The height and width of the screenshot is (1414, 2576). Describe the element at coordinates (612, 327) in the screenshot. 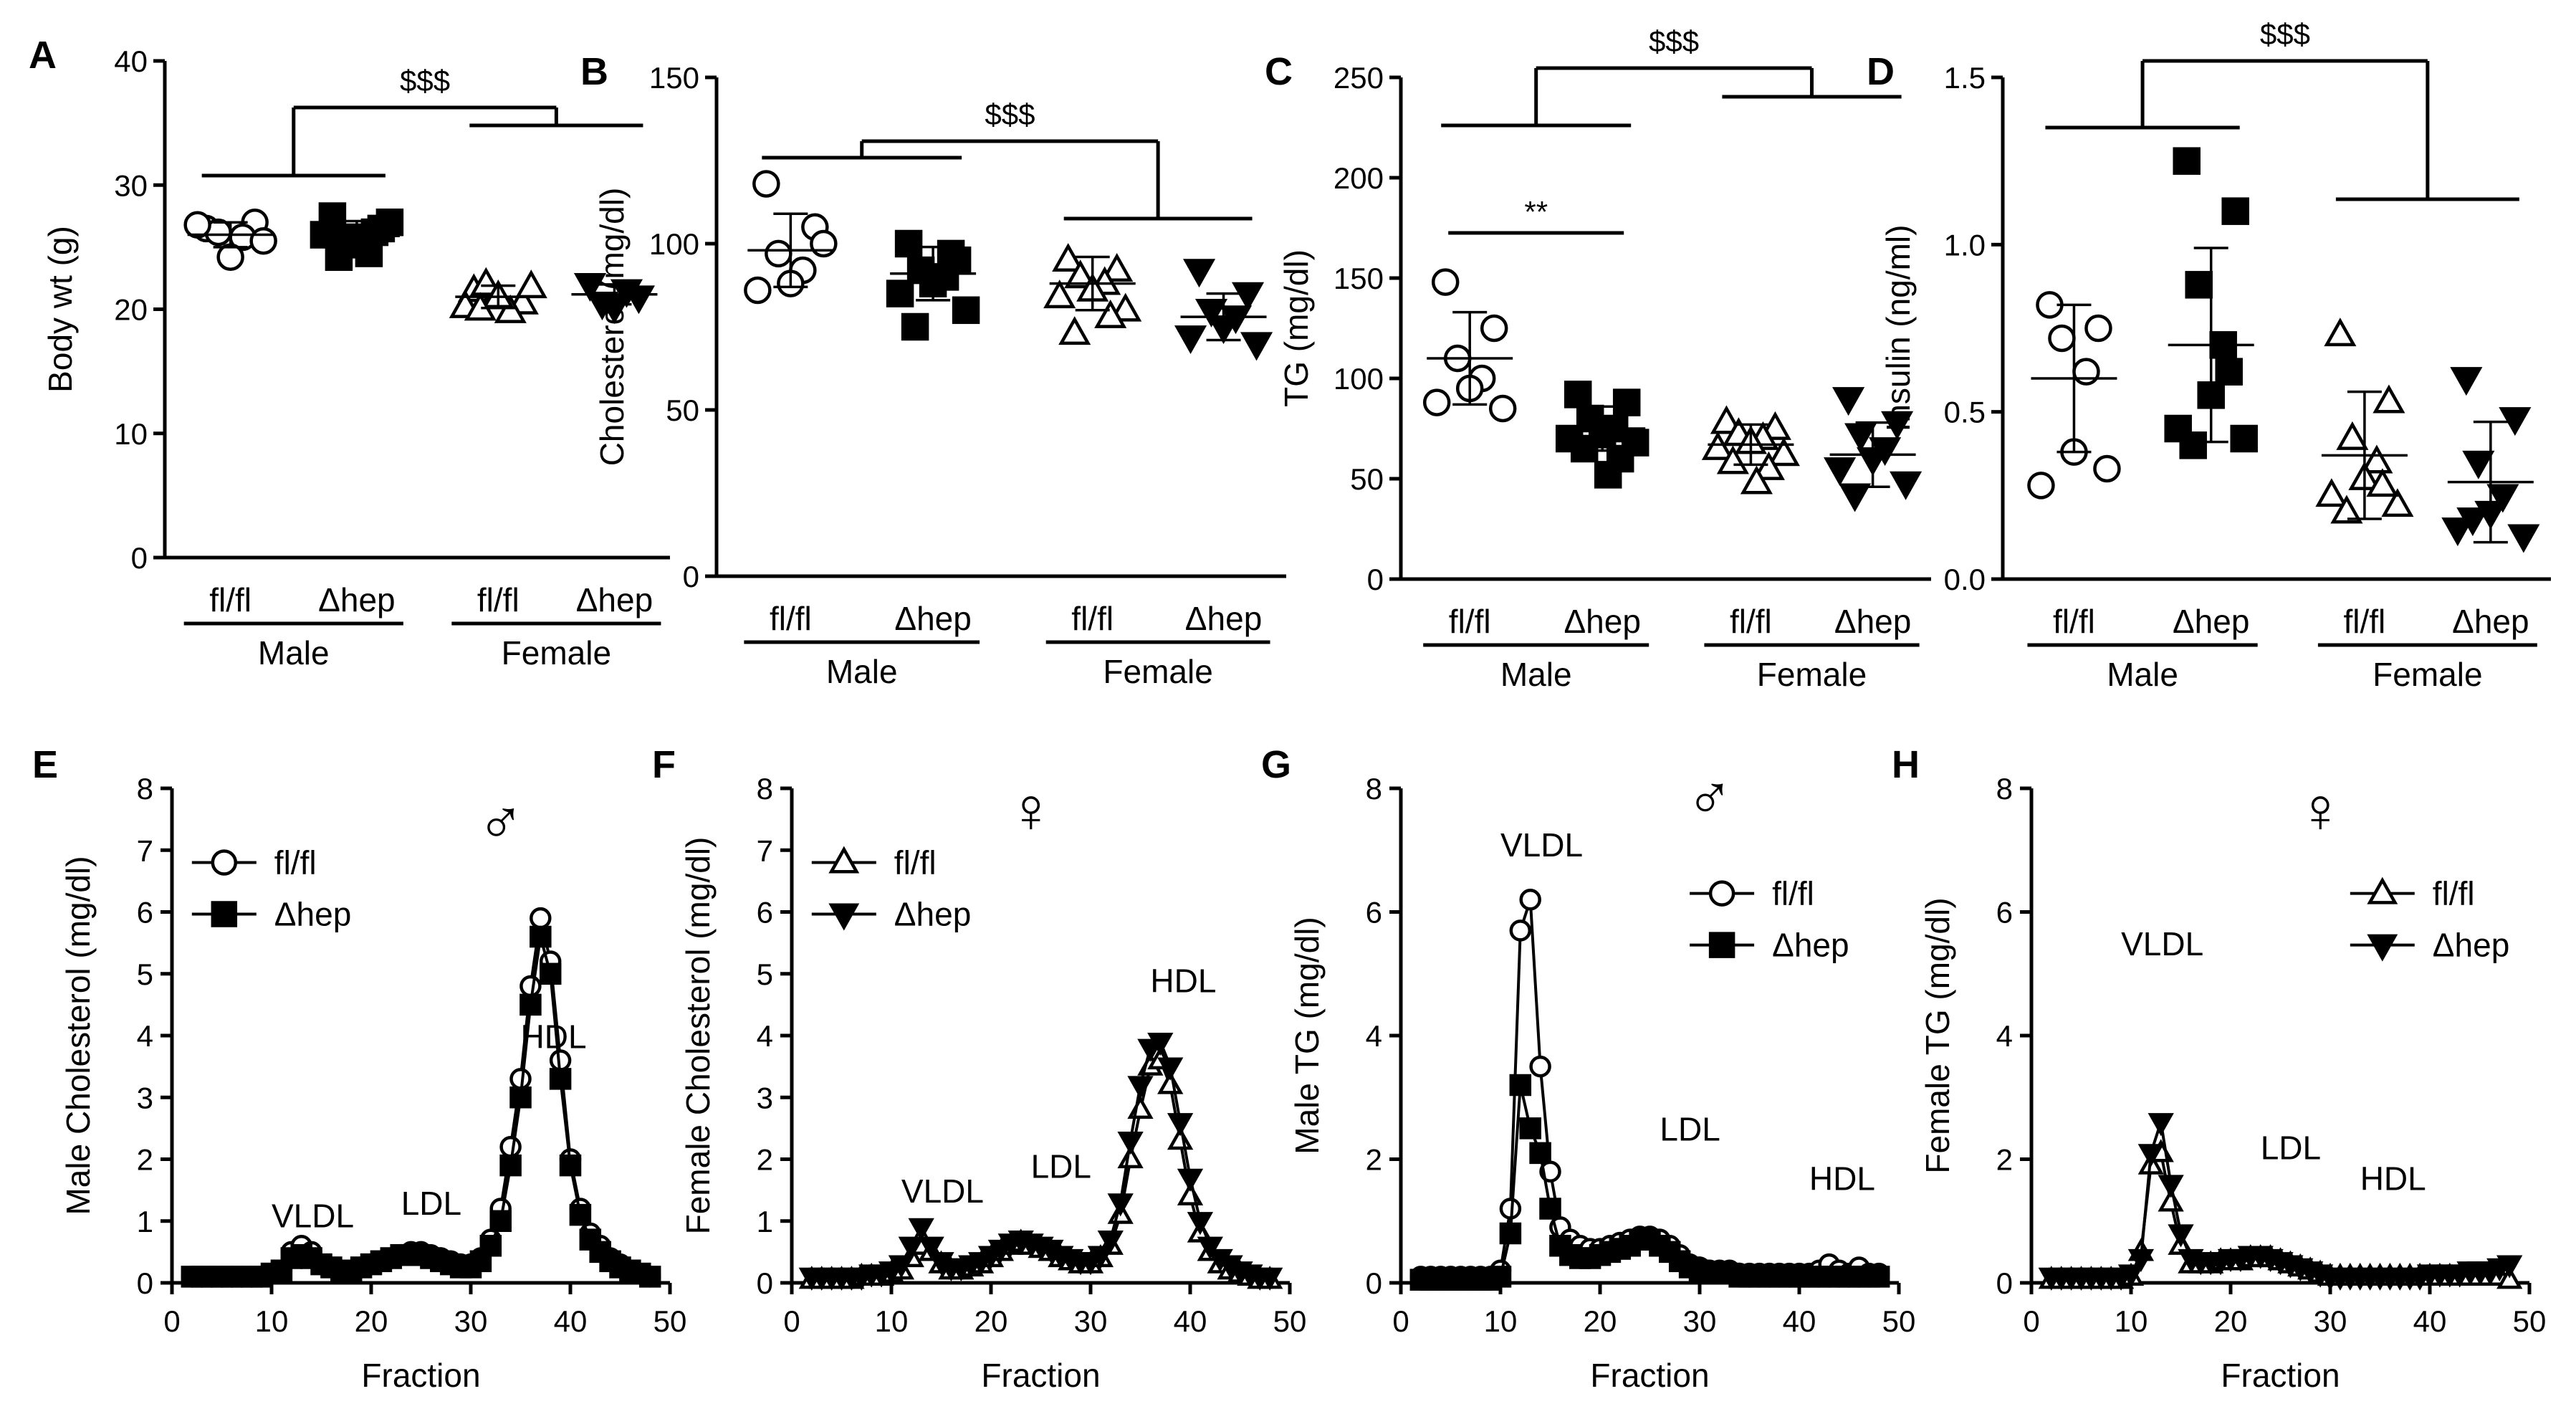

I see `y-axis-title: Cholesterol (mg/dl)` at that location.